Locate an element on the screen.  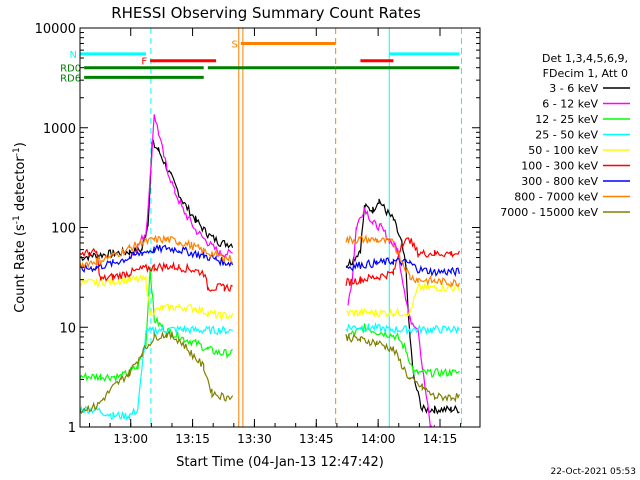
legend-label-4: 50 - 100 keV is located at coordinates (563, 150).